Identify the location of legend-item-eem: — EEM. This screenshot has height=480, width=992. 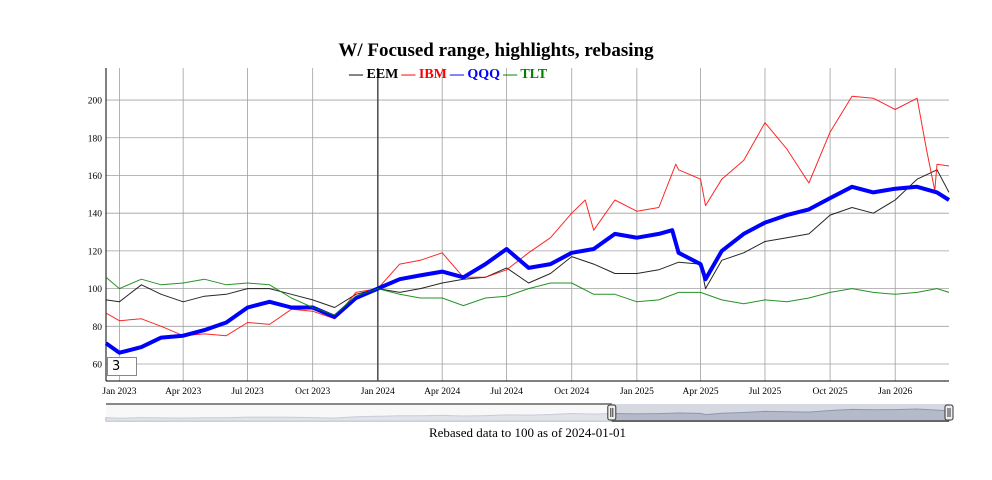
(373, 74).